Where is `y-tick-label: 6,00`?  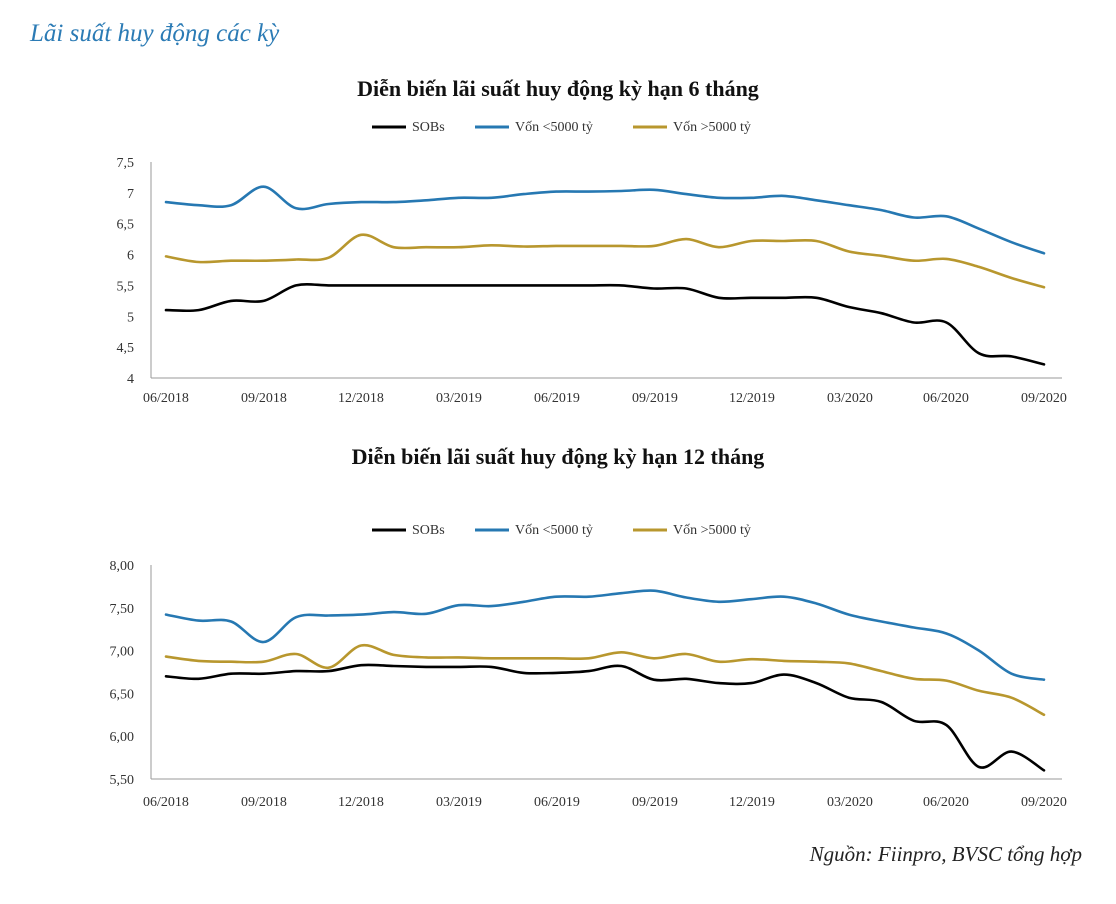 y-tick-label: 6,00 is located at coordinates (122, 737).